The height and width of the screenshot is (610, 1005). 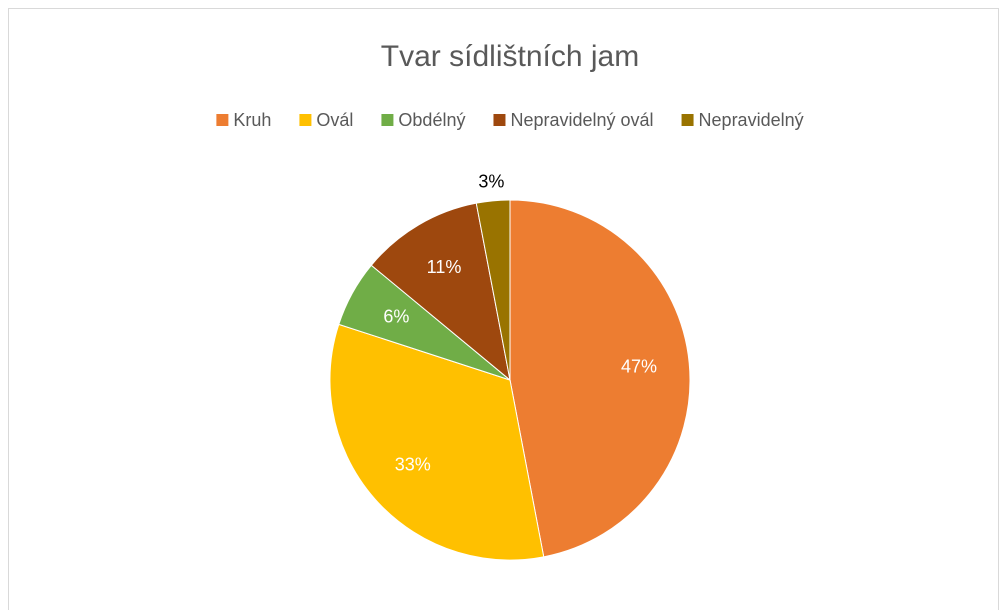 What do you see at coordinates (431, 120) in the screenshot?
I see `legend-label: Obdélný` at bounding box center [431, 120].